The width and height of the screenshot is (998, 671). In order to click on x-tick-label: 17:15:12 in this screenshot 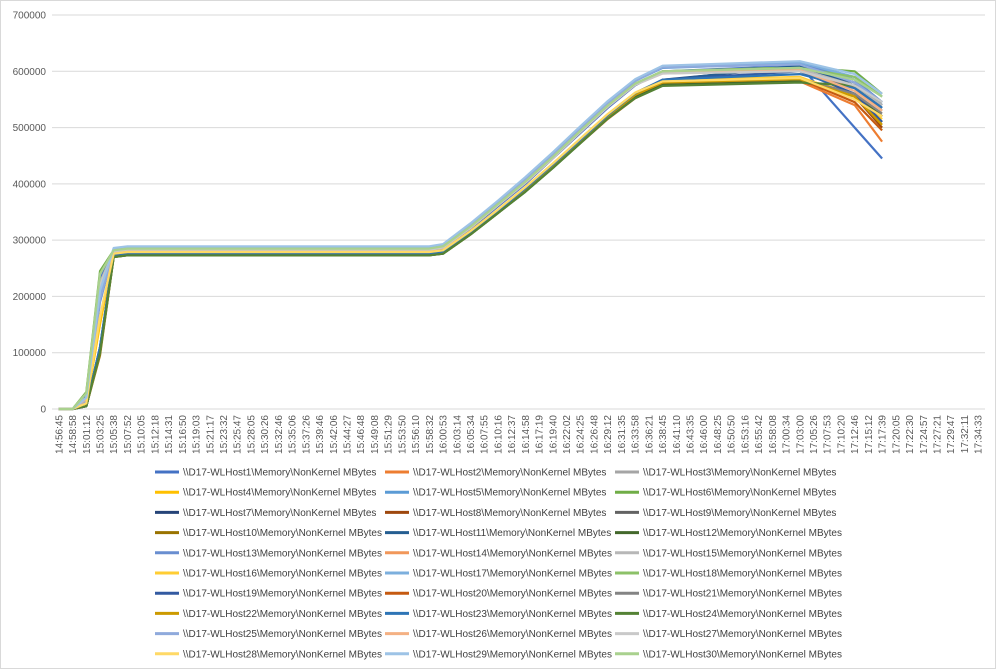, I will do `click(869, 434)`.